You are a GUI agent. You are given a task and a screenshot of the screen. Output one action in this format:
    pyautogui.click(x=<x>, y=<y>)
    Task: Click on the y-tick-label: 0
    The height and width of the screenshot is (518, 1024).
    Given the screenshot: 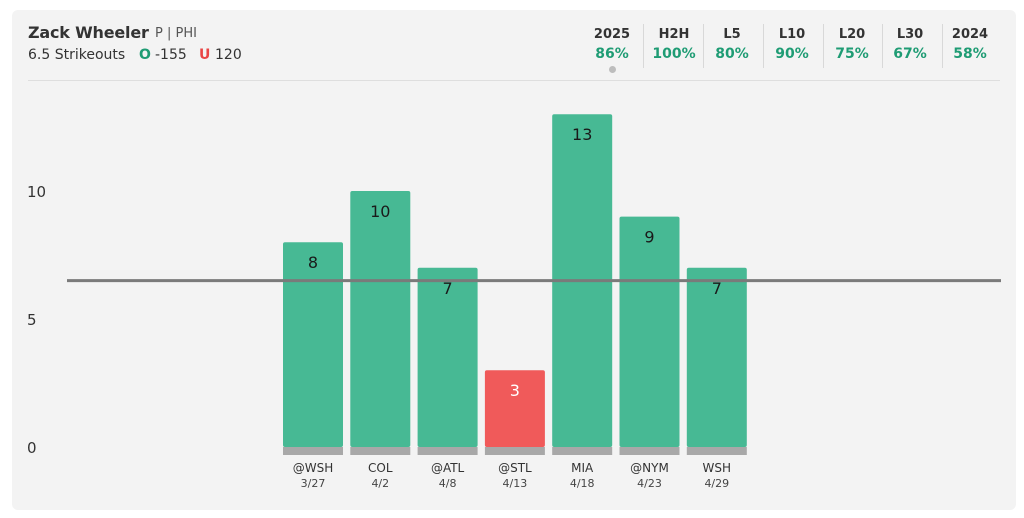 What is the action you would take?
    pyautogui.click(x=32, y=448)
    